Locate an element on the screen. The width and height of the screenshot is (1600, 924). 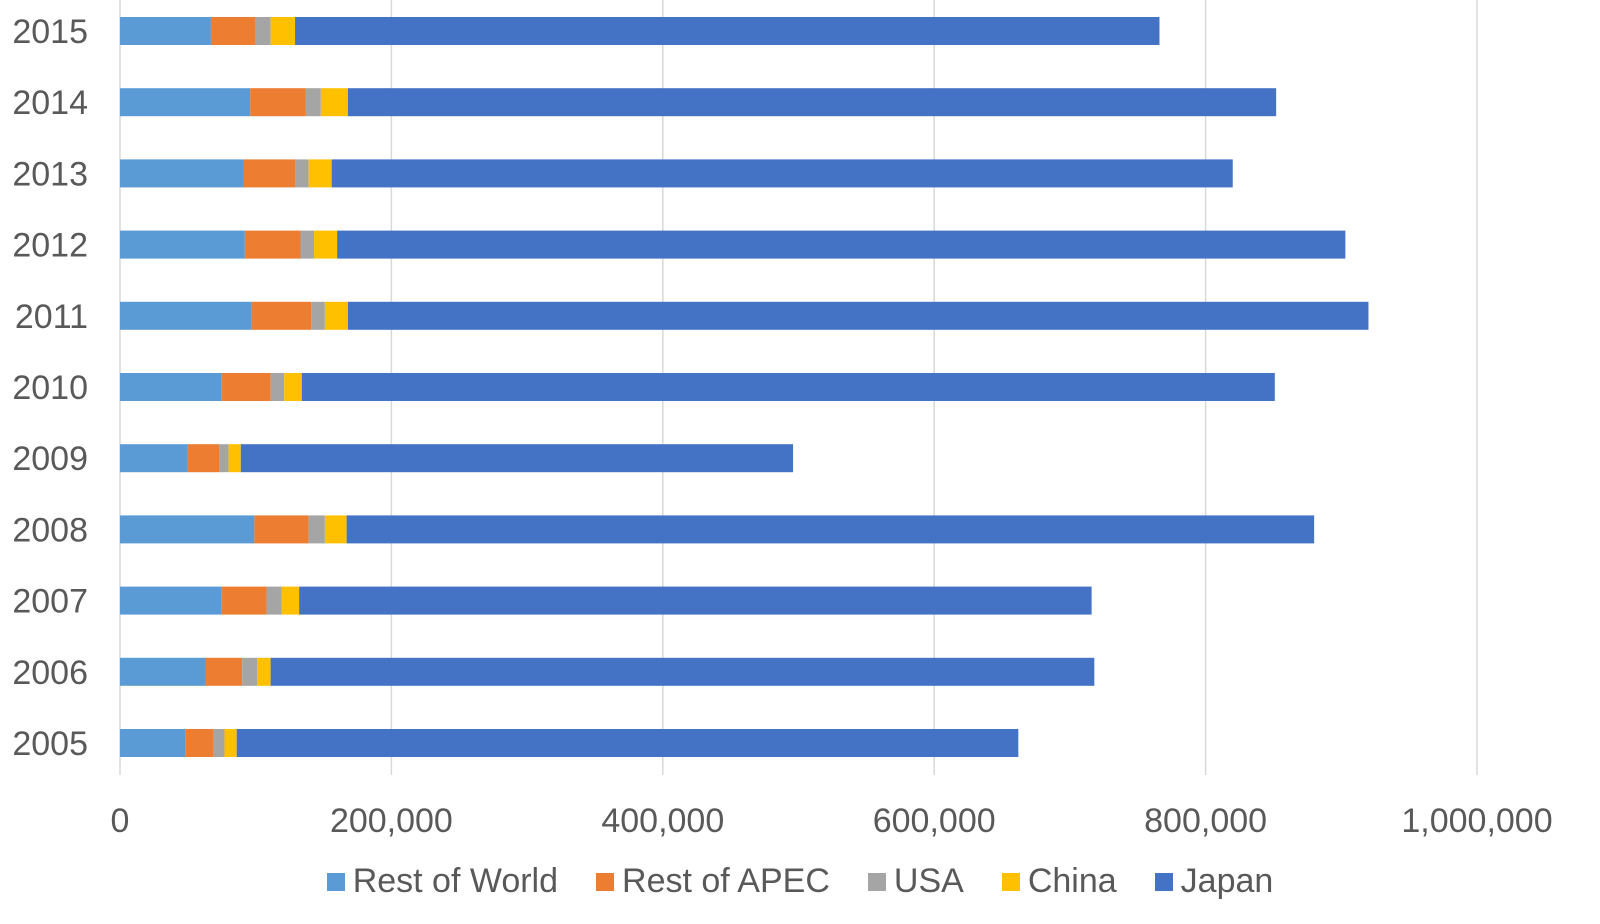
x-tick-label: 0 is located at coordinates (120, 821).